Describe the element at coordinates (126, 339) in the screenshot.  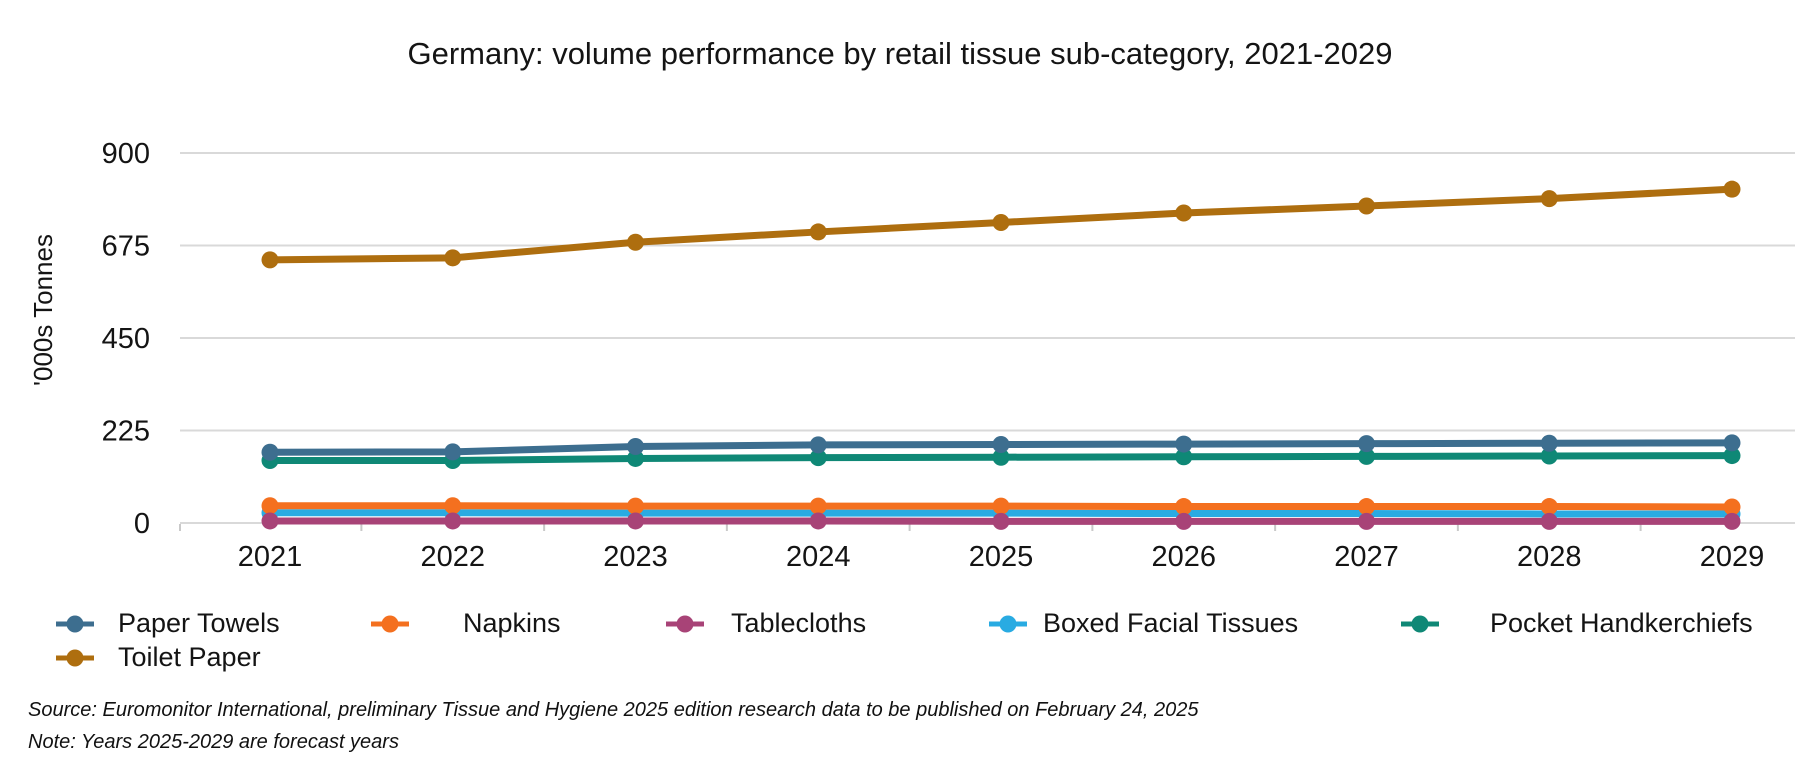
I see `y-tick-label: 450` at that location.